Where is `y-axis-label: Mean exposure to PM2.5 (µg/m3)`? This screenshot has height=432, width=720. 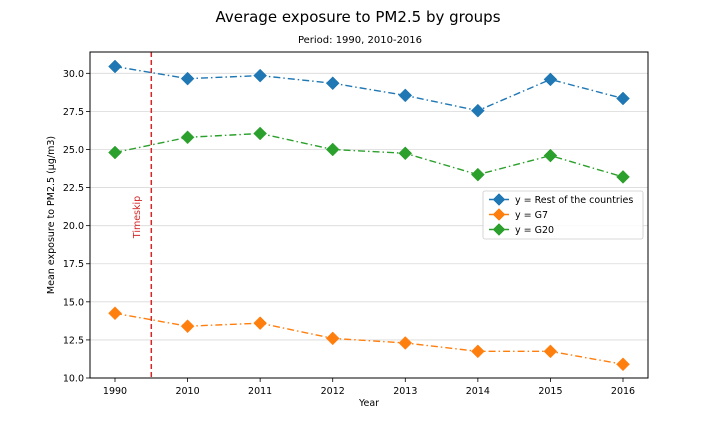
y-axis-label: Mean exposure to PM2.5 (µg/m3) is located at coordinates (51, 215).